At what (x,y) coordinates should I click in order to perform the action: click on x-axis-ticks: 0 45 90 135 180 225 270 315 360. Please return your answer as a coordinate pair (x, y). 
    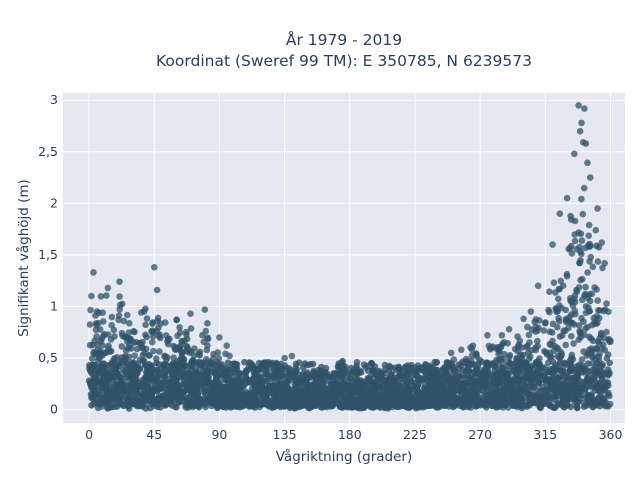
    Looking at the image, I should click on (353, 434).